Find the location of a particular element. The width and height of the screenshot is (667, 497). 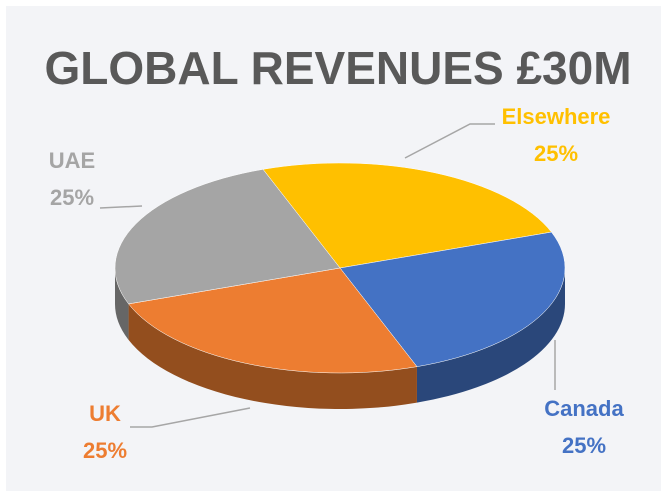

slice-label: Elsewhere is located at coordinates (556, 116).